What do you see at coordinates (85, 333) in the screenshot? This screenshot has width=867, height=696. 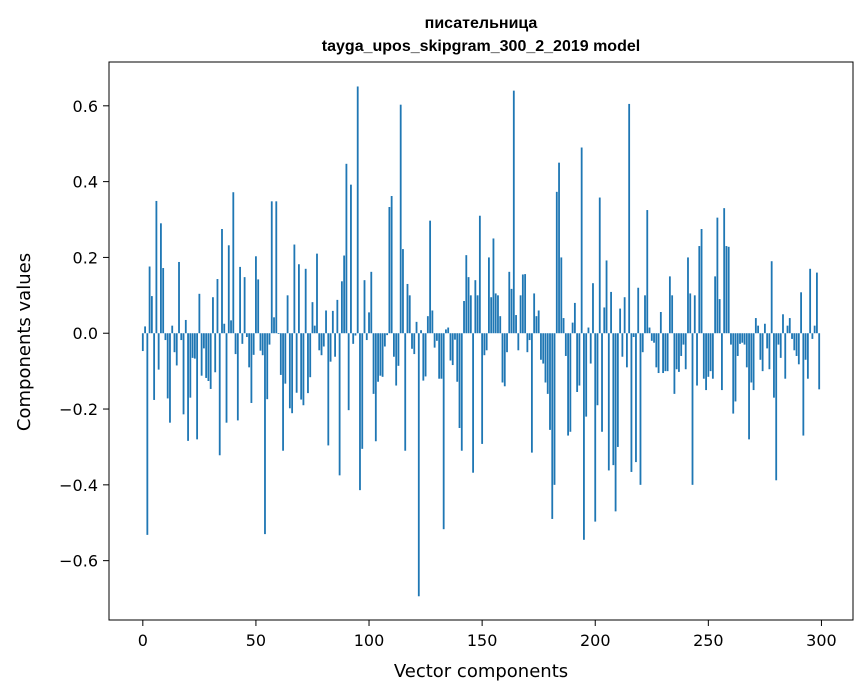 I see `y-tick-label-3: 0.0` at bounding box center [85, 333].